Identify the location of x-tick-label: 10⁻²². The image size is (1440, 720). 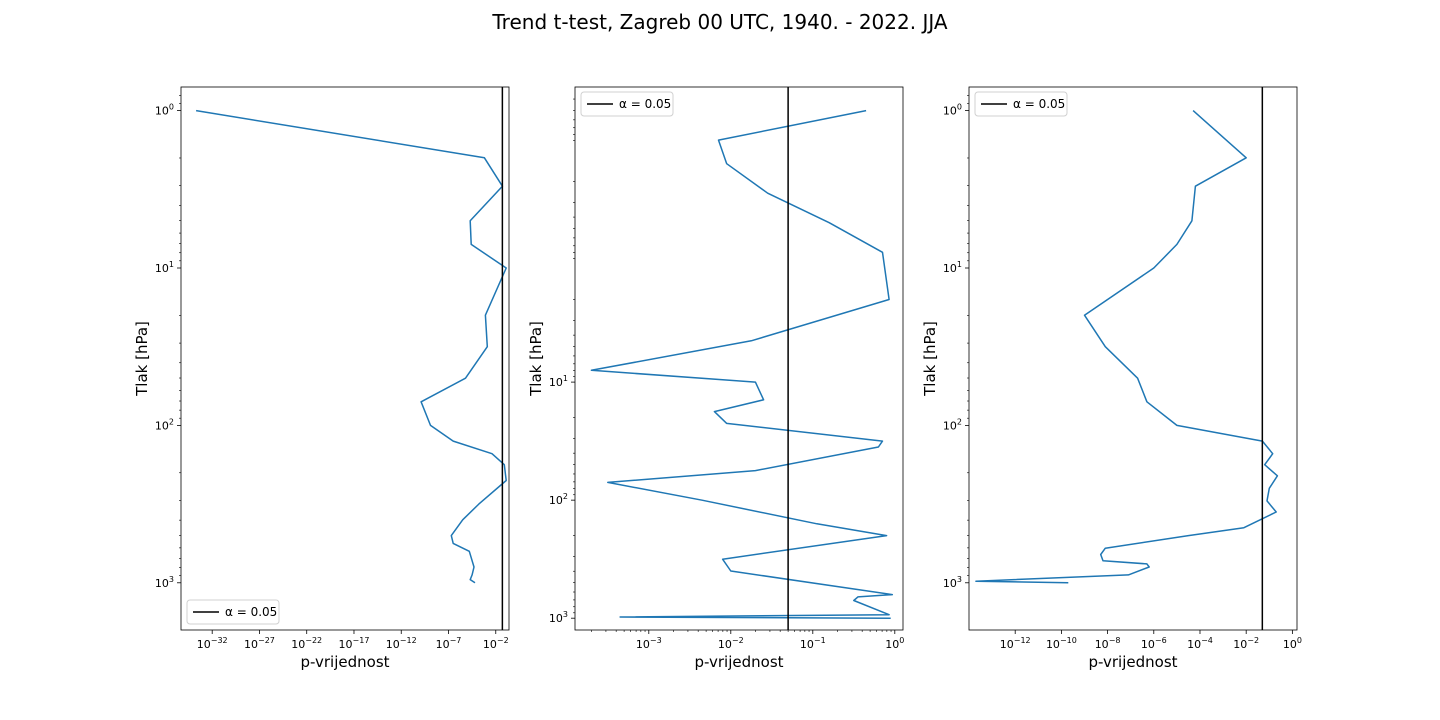
(306, 643).